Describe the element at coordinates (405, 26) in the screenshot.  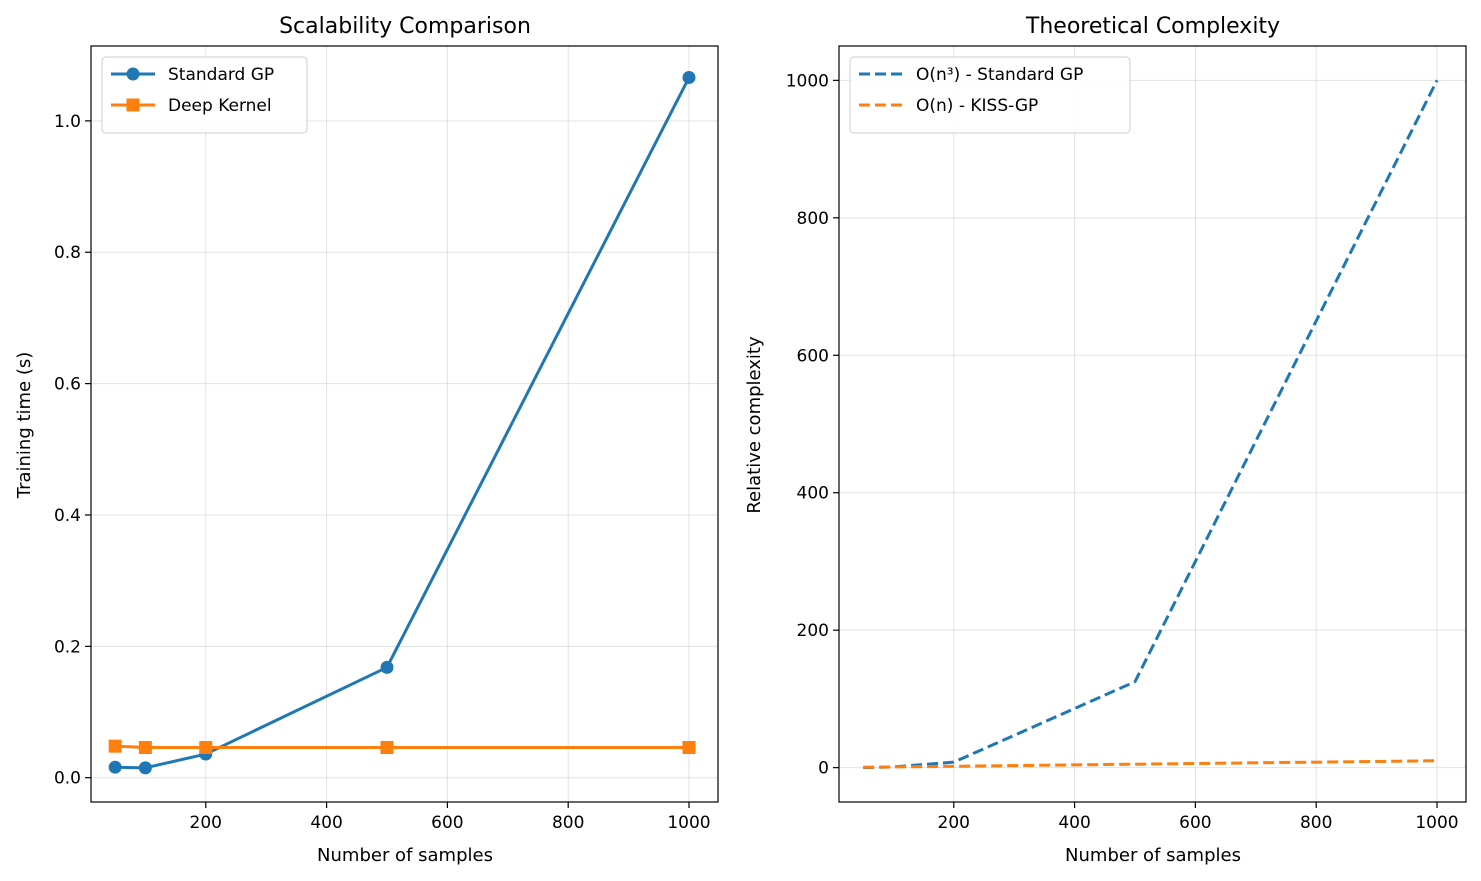
I see `chart-title: Scalability Comparison` at that location.